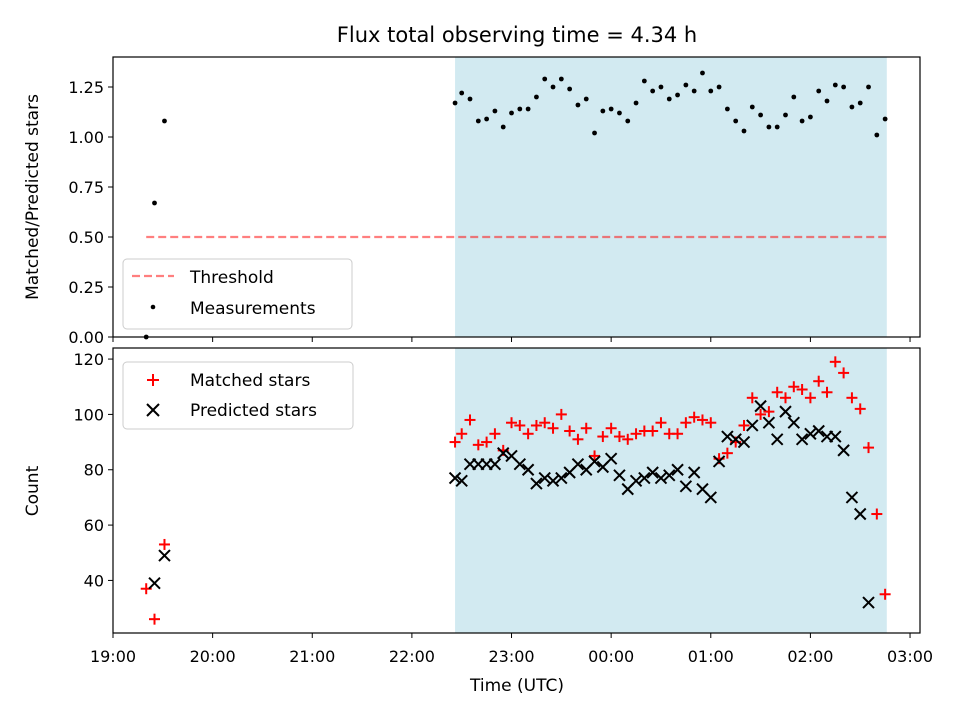  Describe the element at coordinates (86, 287) in the screenshot. I see `y-tick-label: 0.25` at that location.